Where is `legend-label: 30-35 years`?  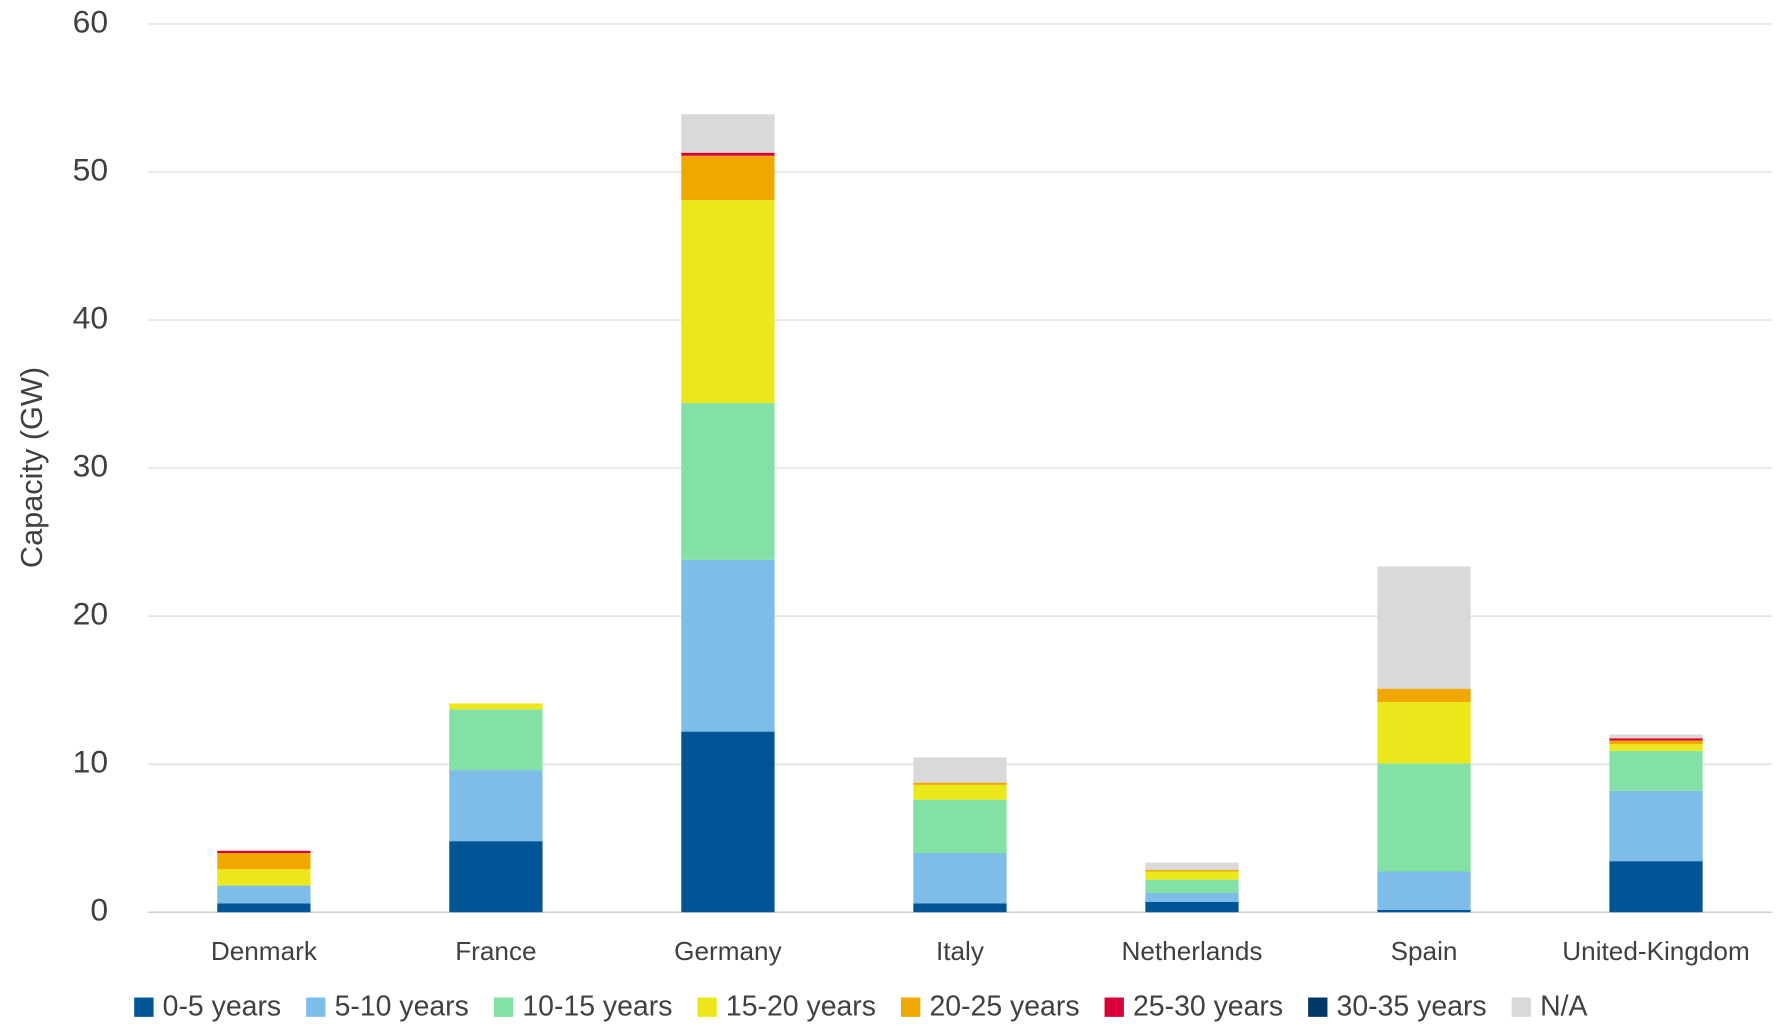
legend-label: 30-35 years is located at coordinates (1412, 1006).